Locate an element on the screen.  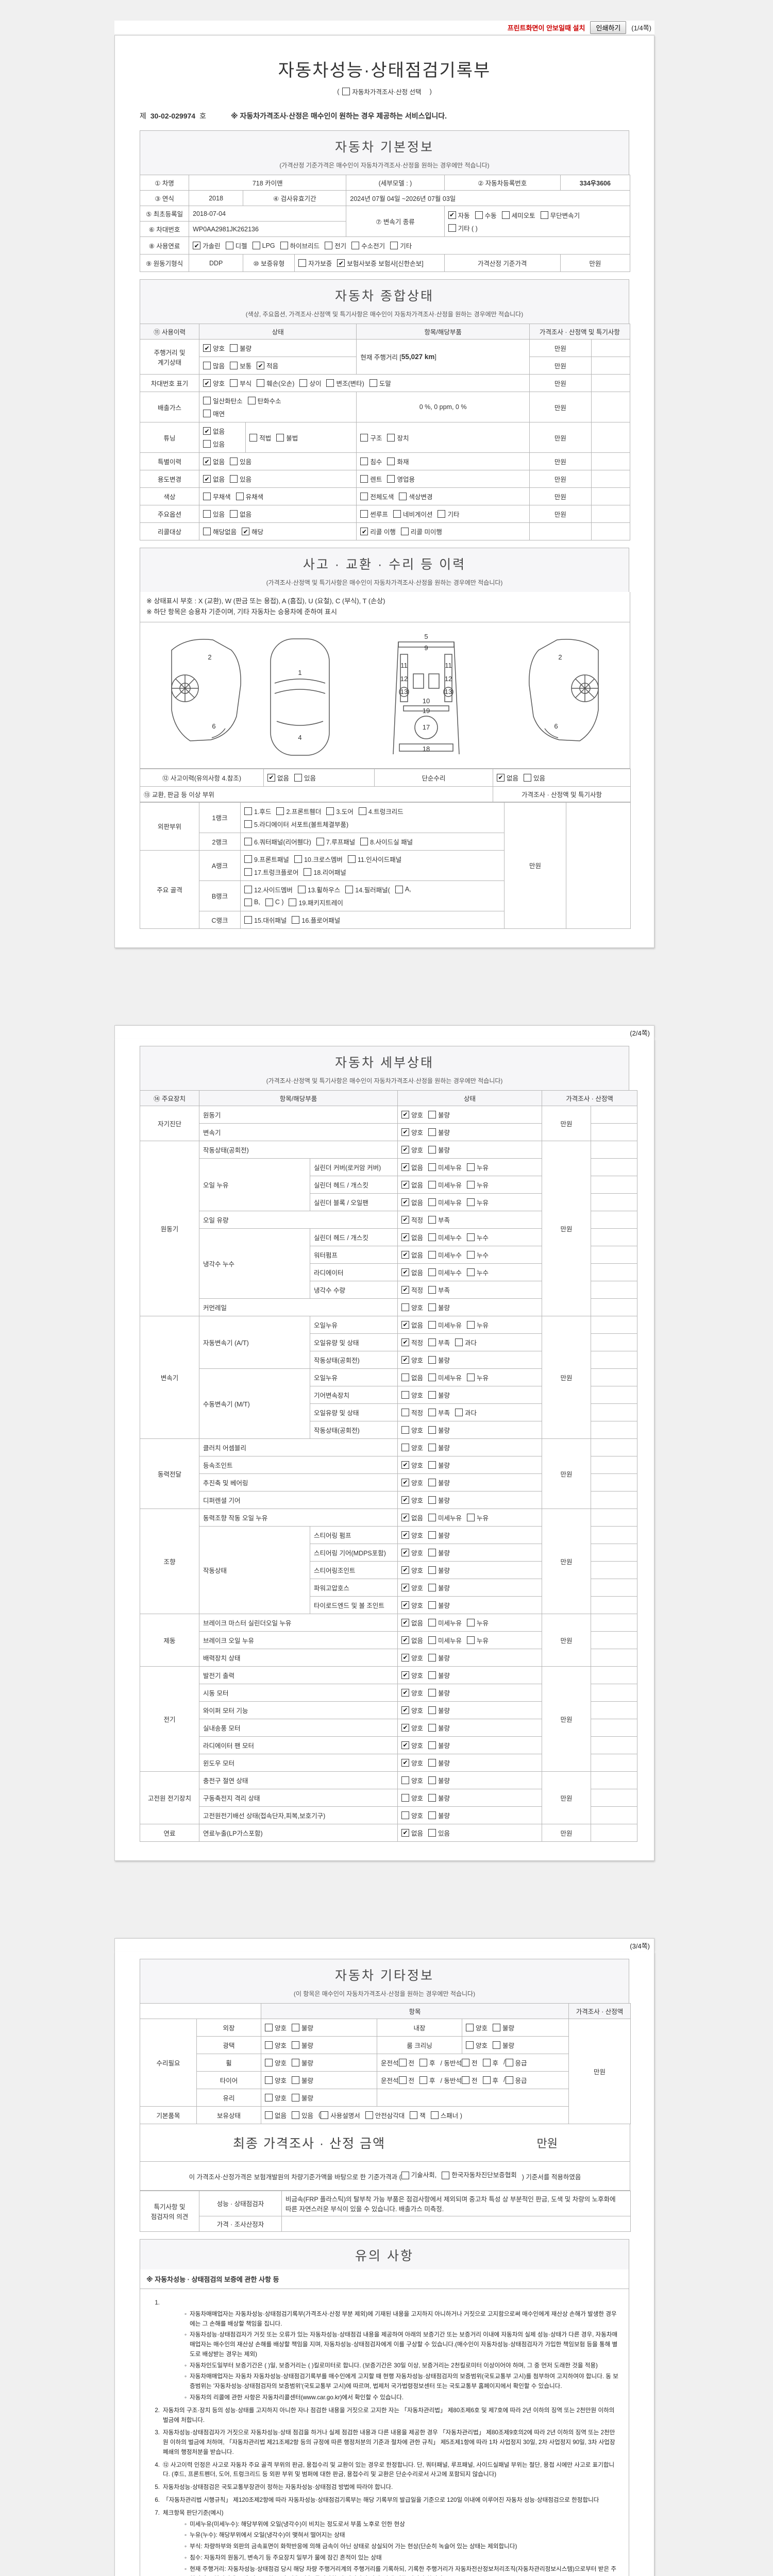
checkbox-하이브리드: 하이브리드 is located at coordinates (300, 245).